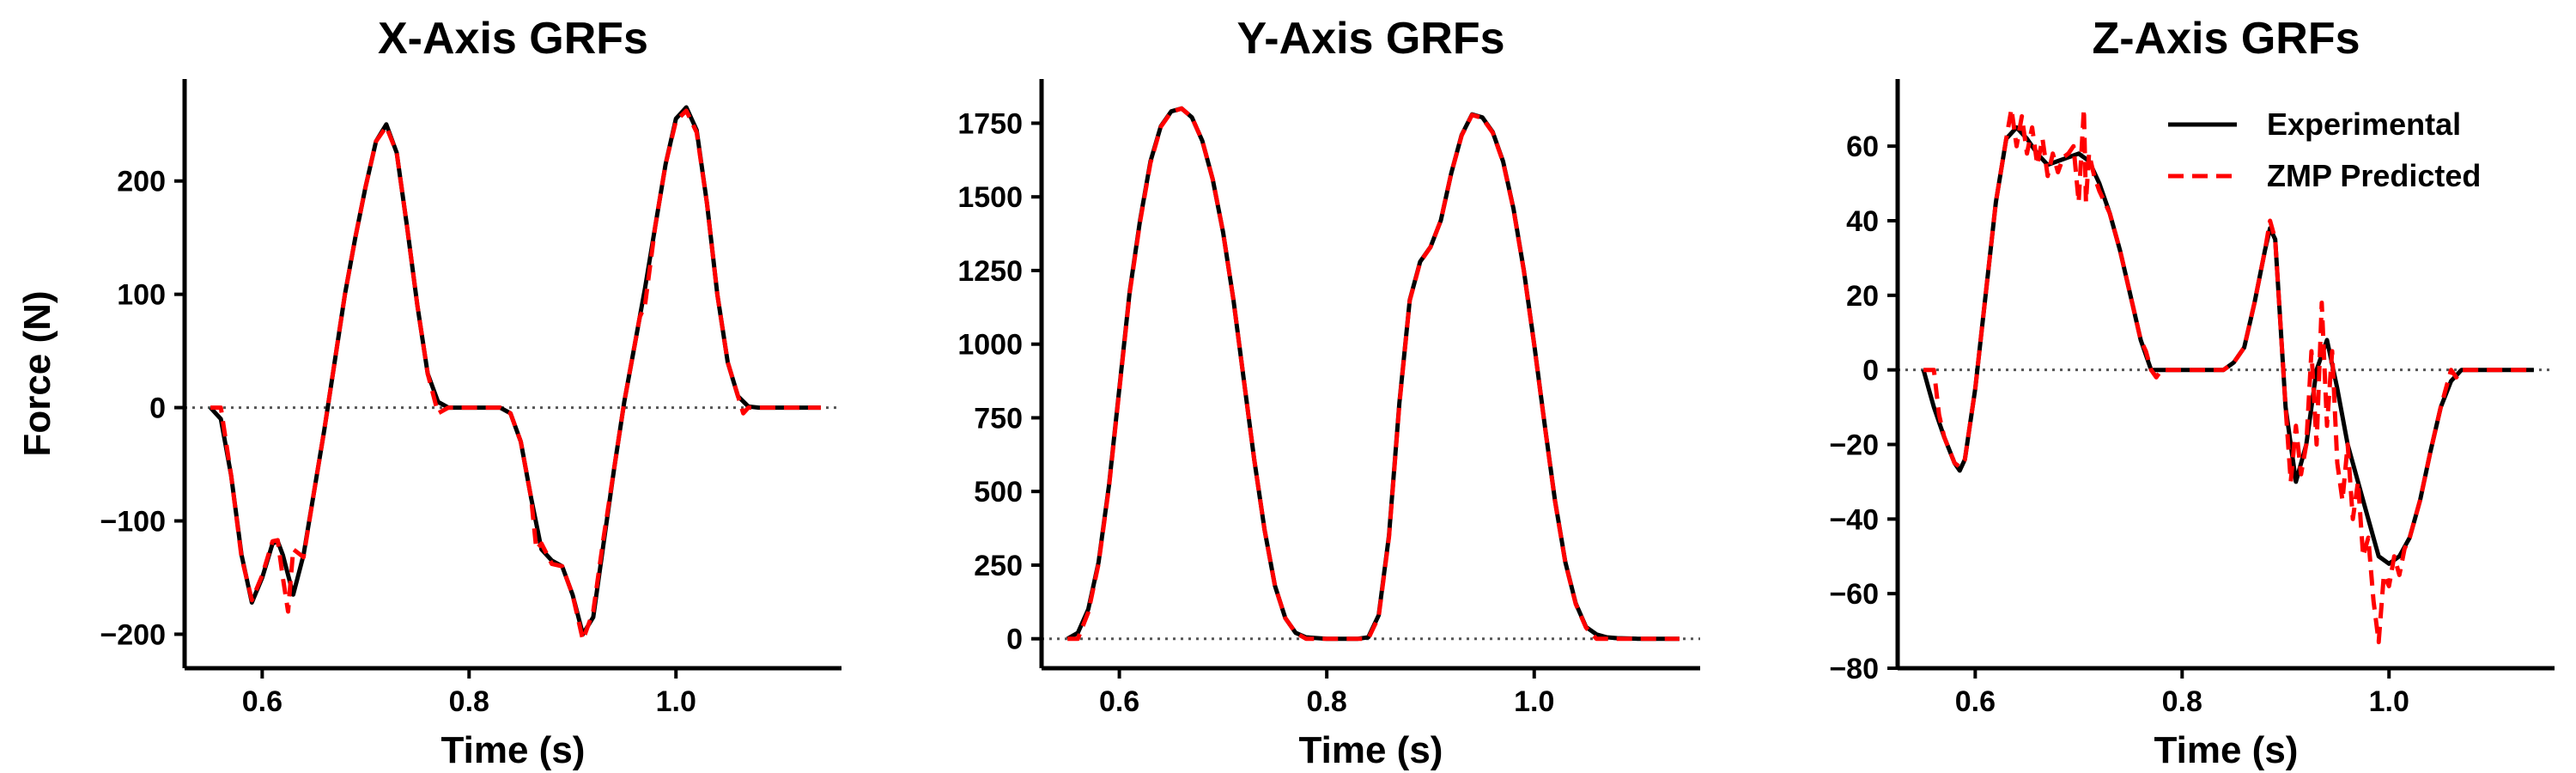 The image size is (2576, 773). Describe the element at coordinates (998, 566) in the screenshot. I see `y-tick-label: 250` at that location.